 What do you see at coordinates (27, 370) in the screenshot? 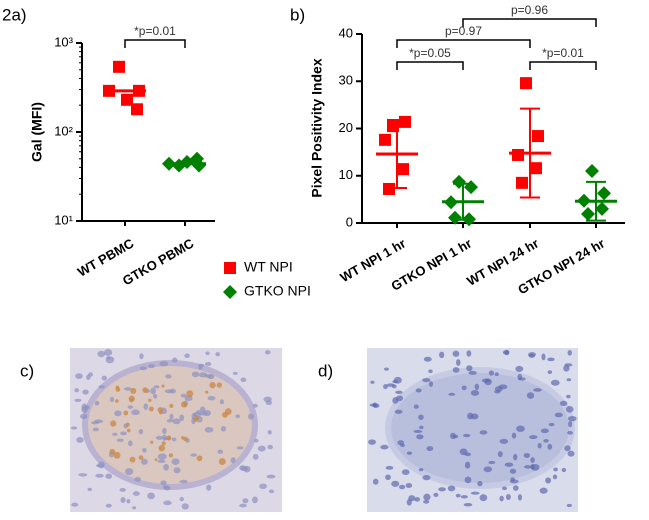
I see `panel-label: c)` at bounding box center [27, 370].